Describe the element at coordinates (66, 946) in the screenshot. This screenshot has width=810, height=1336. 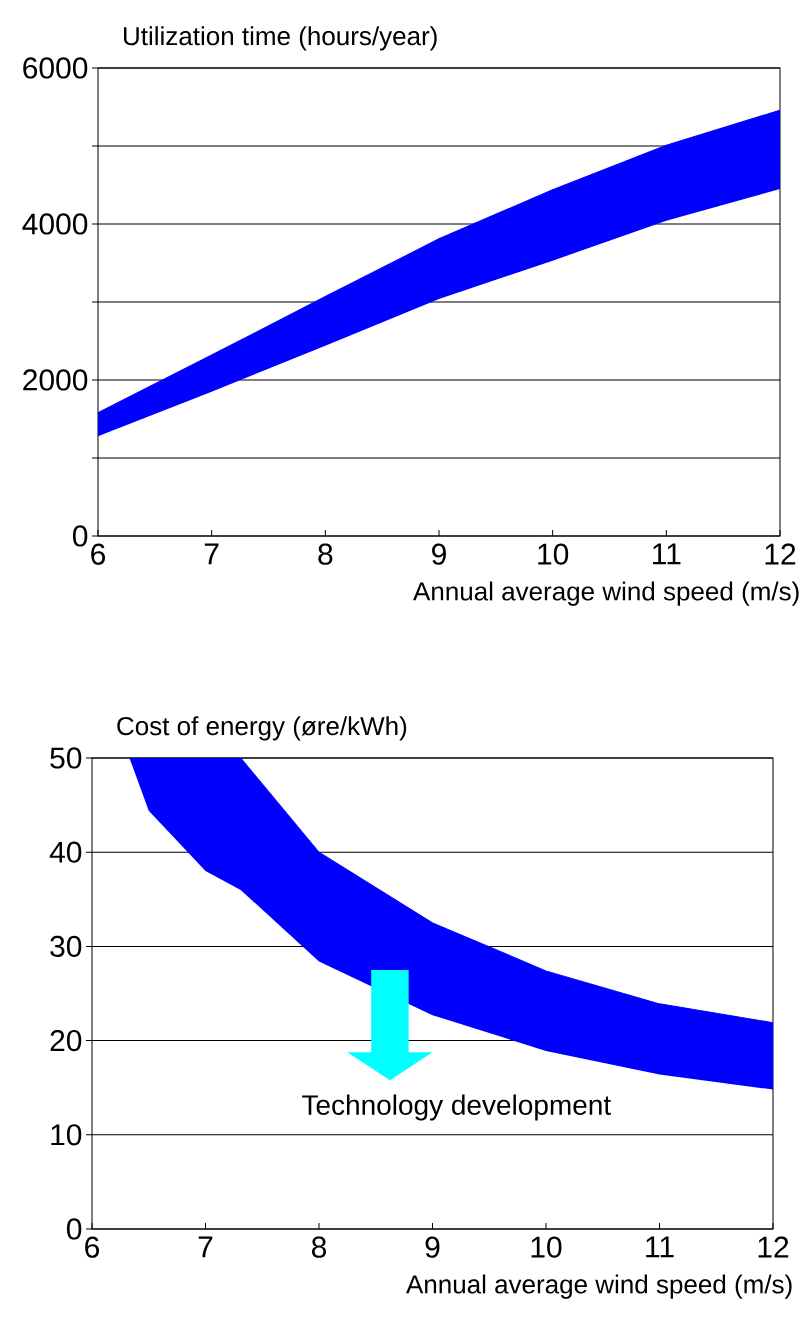
I see `y-tick-label: 30` at that location.